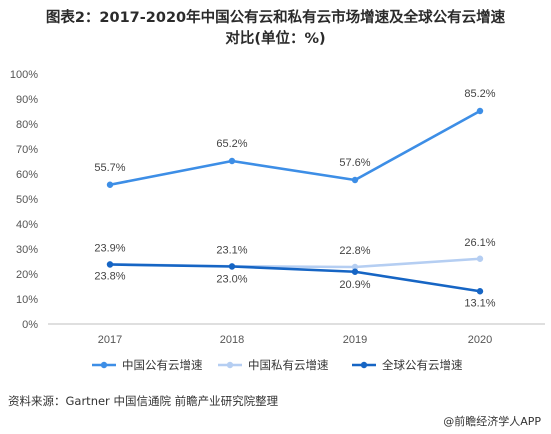 The image size is (551, 434). What do you see at coordinates (355, 340) in the screenshot?
I see `x-tick-label: 2019` at bounding box center [355, 340].